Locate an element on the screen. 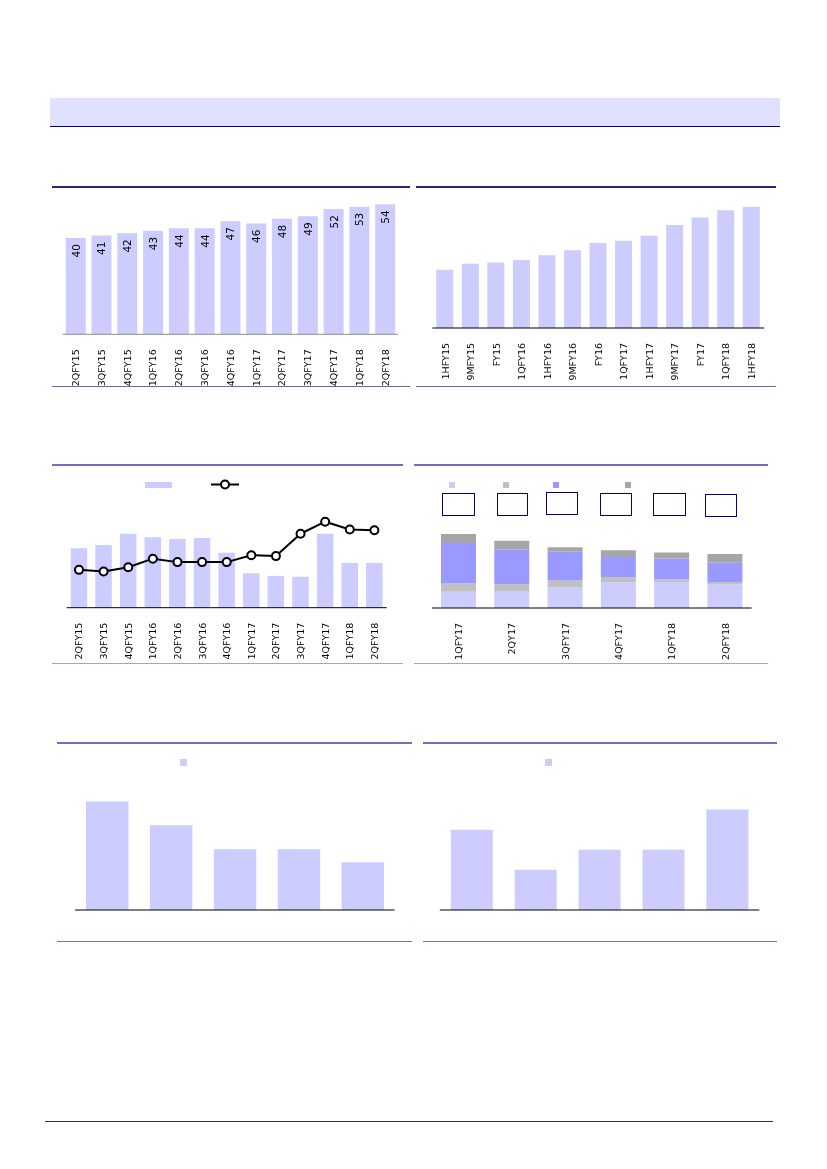  data-label: 49 is located at coordinates (307, 229).